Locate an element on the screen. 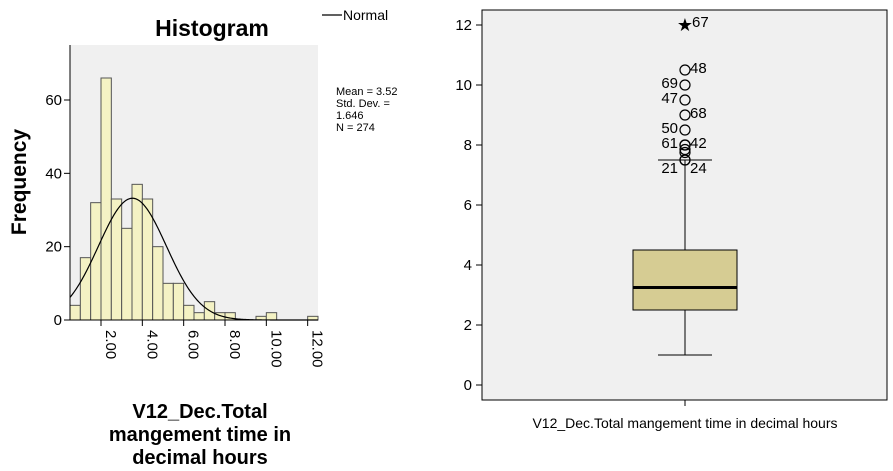  x-axis-label-line: mangement time in is located at coordinates (200, 435).